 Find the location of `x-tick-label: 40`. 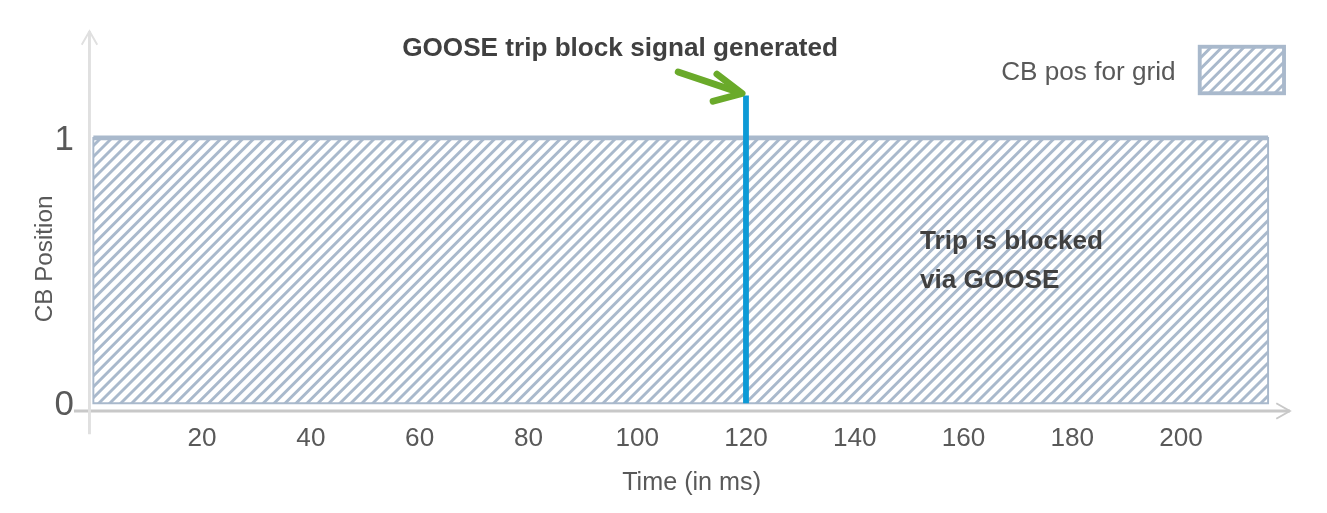

x-tick-label: 40 is located at coordinates (311, 436).